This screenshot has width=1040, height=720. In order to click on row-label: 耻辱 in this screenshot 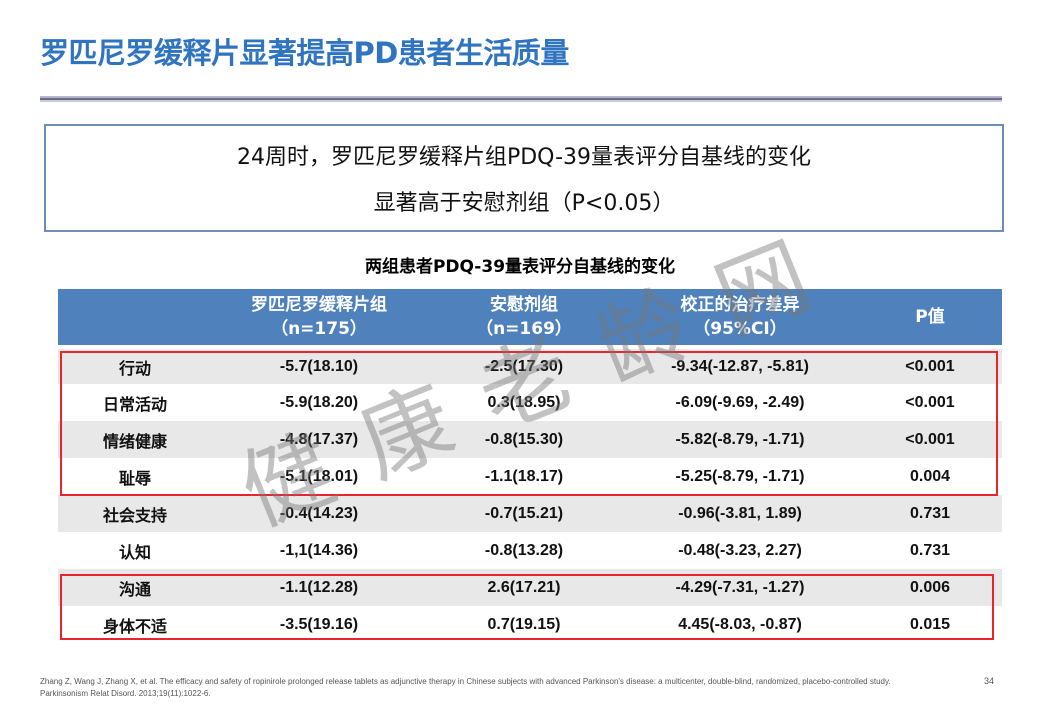, I will do `click(135, 476)`.